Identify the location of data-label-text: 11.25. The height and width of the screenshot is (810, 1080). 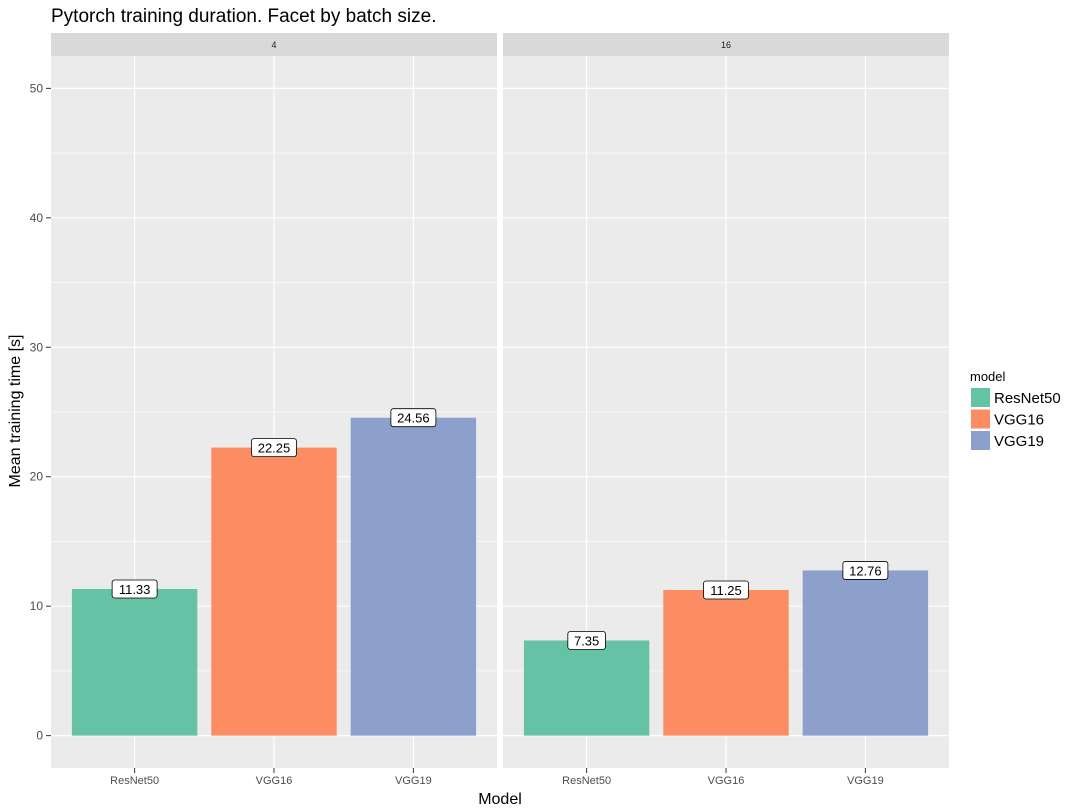
(726, 590).